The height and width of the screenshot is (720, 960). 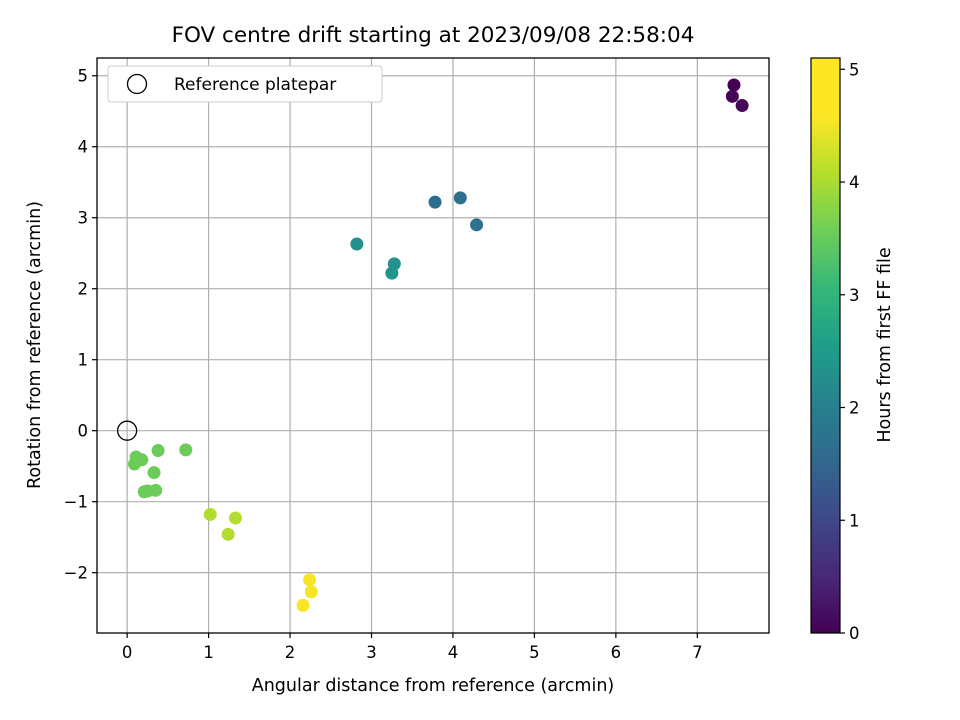 I want to click on colorbar-frame, so click(x=825, y=345).